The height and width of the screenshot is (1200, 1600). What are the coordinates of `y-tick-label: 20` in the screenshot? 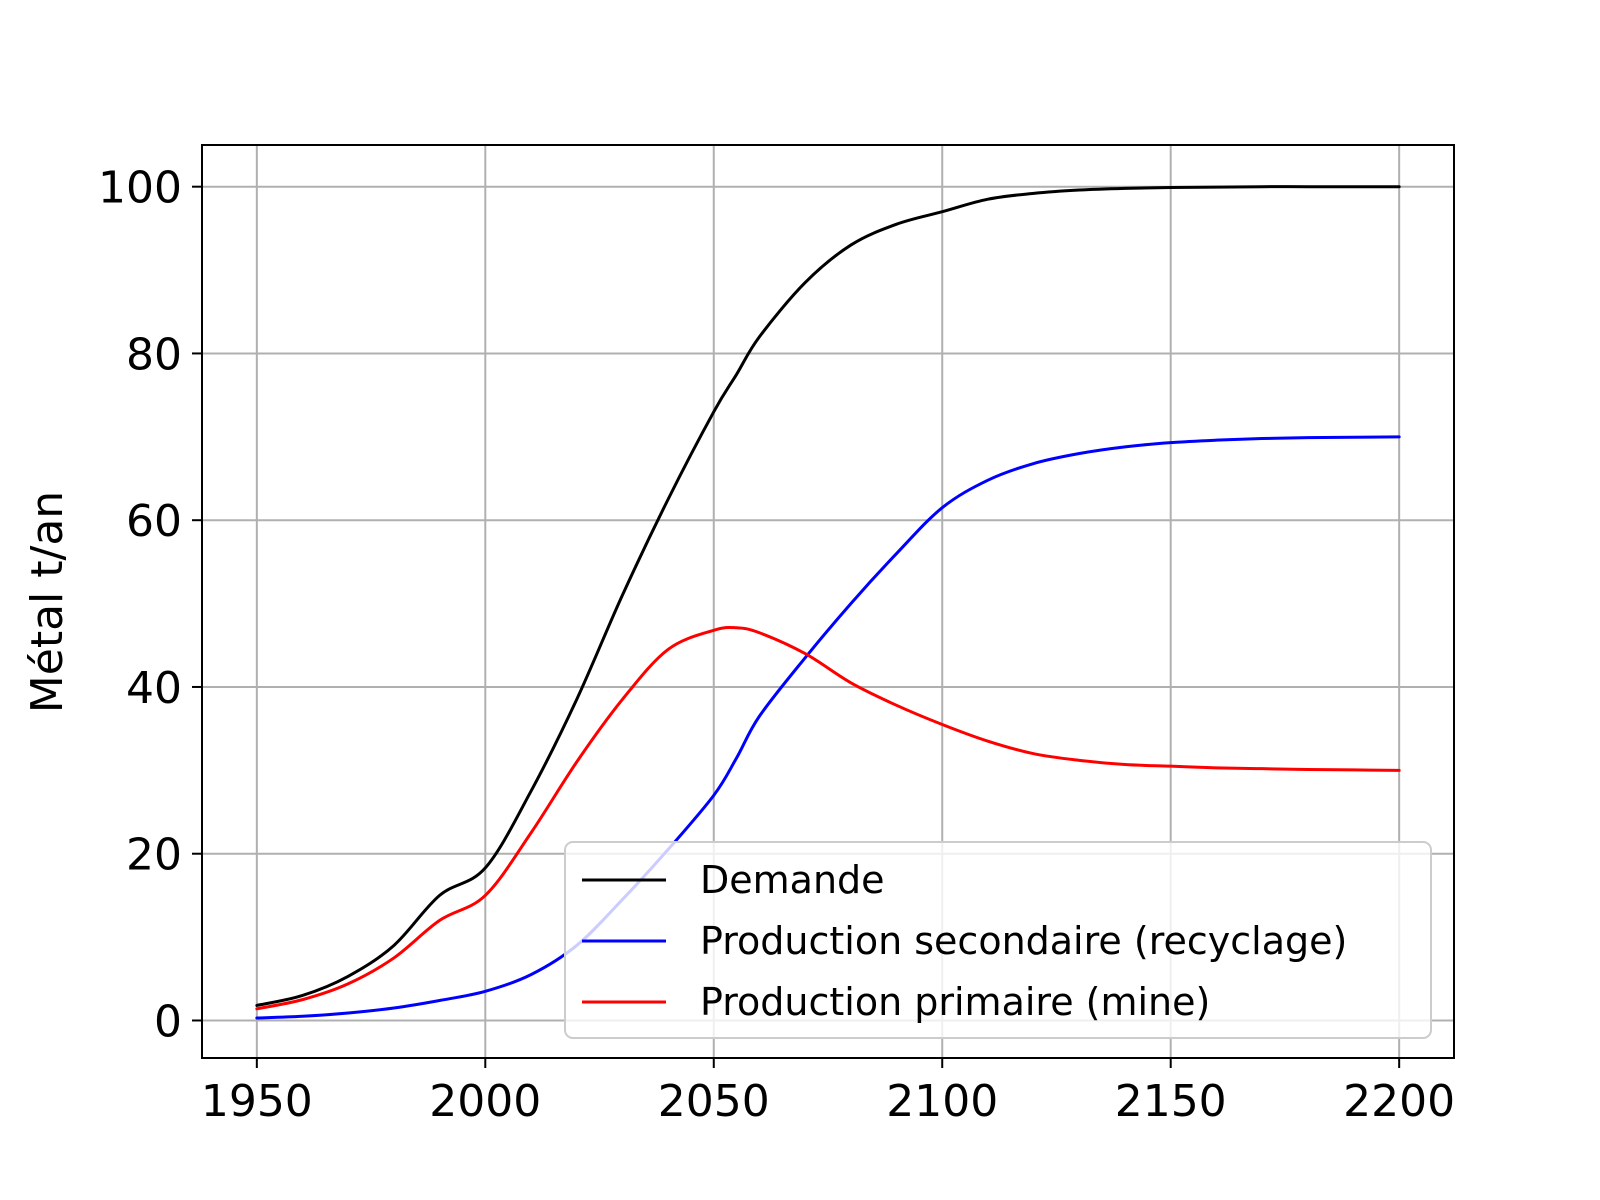 It's located at (154, 855).